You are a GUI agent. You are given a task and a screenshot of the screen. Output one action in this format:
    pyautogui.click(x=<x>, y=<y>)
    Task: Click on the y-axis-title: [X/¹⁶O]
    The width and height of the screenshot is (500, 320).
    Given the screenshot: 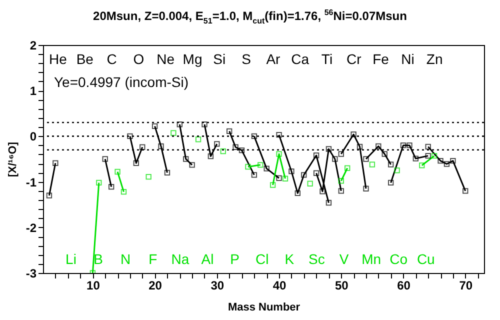 What is the action you would take?
    pyautogui.click(x=12, y=160)
    